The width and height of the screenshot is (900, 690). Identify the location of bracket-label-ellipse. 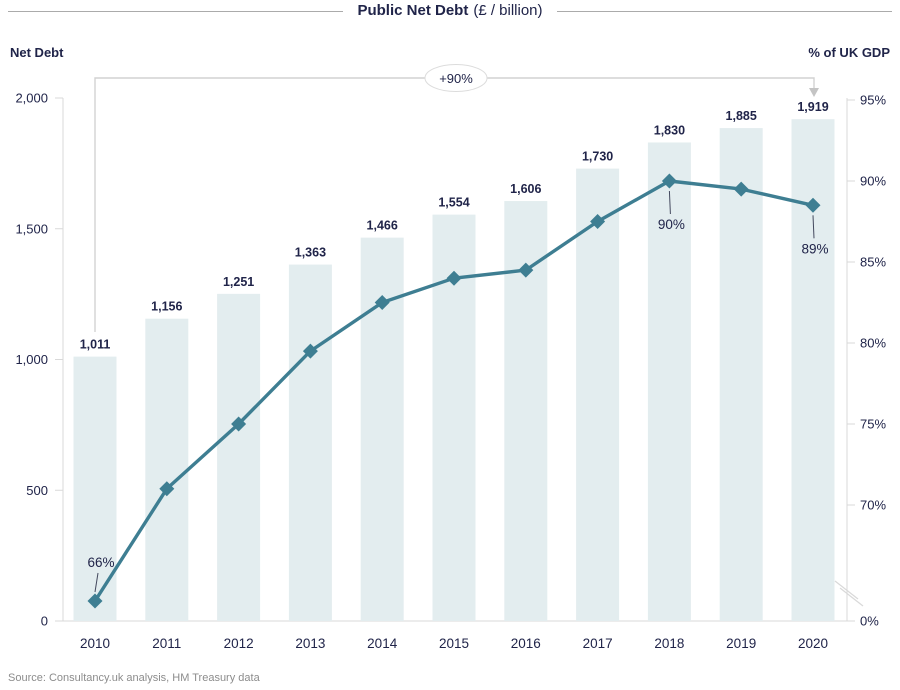
(456, 78).